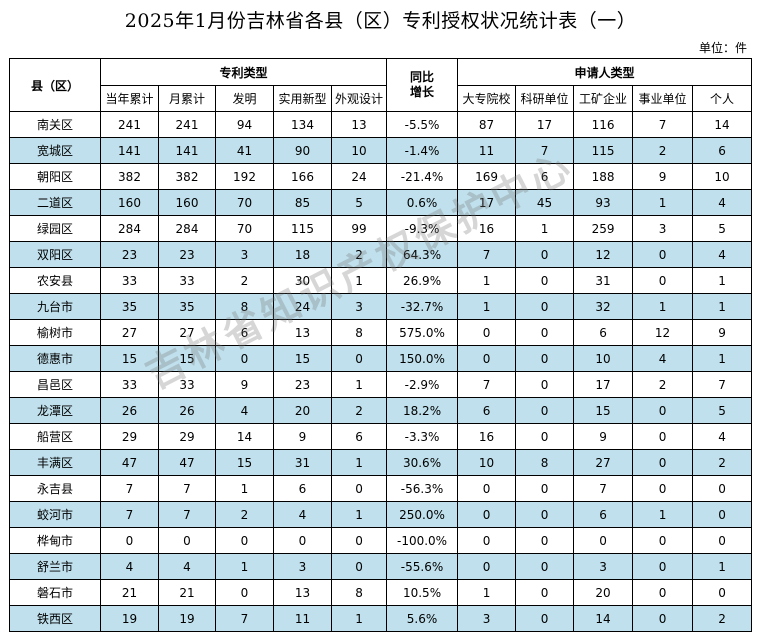 Image resolution: width=761 pixels, height=640 pixels. I want to click on yoy-cell: 18.2%, so click(422, 411).